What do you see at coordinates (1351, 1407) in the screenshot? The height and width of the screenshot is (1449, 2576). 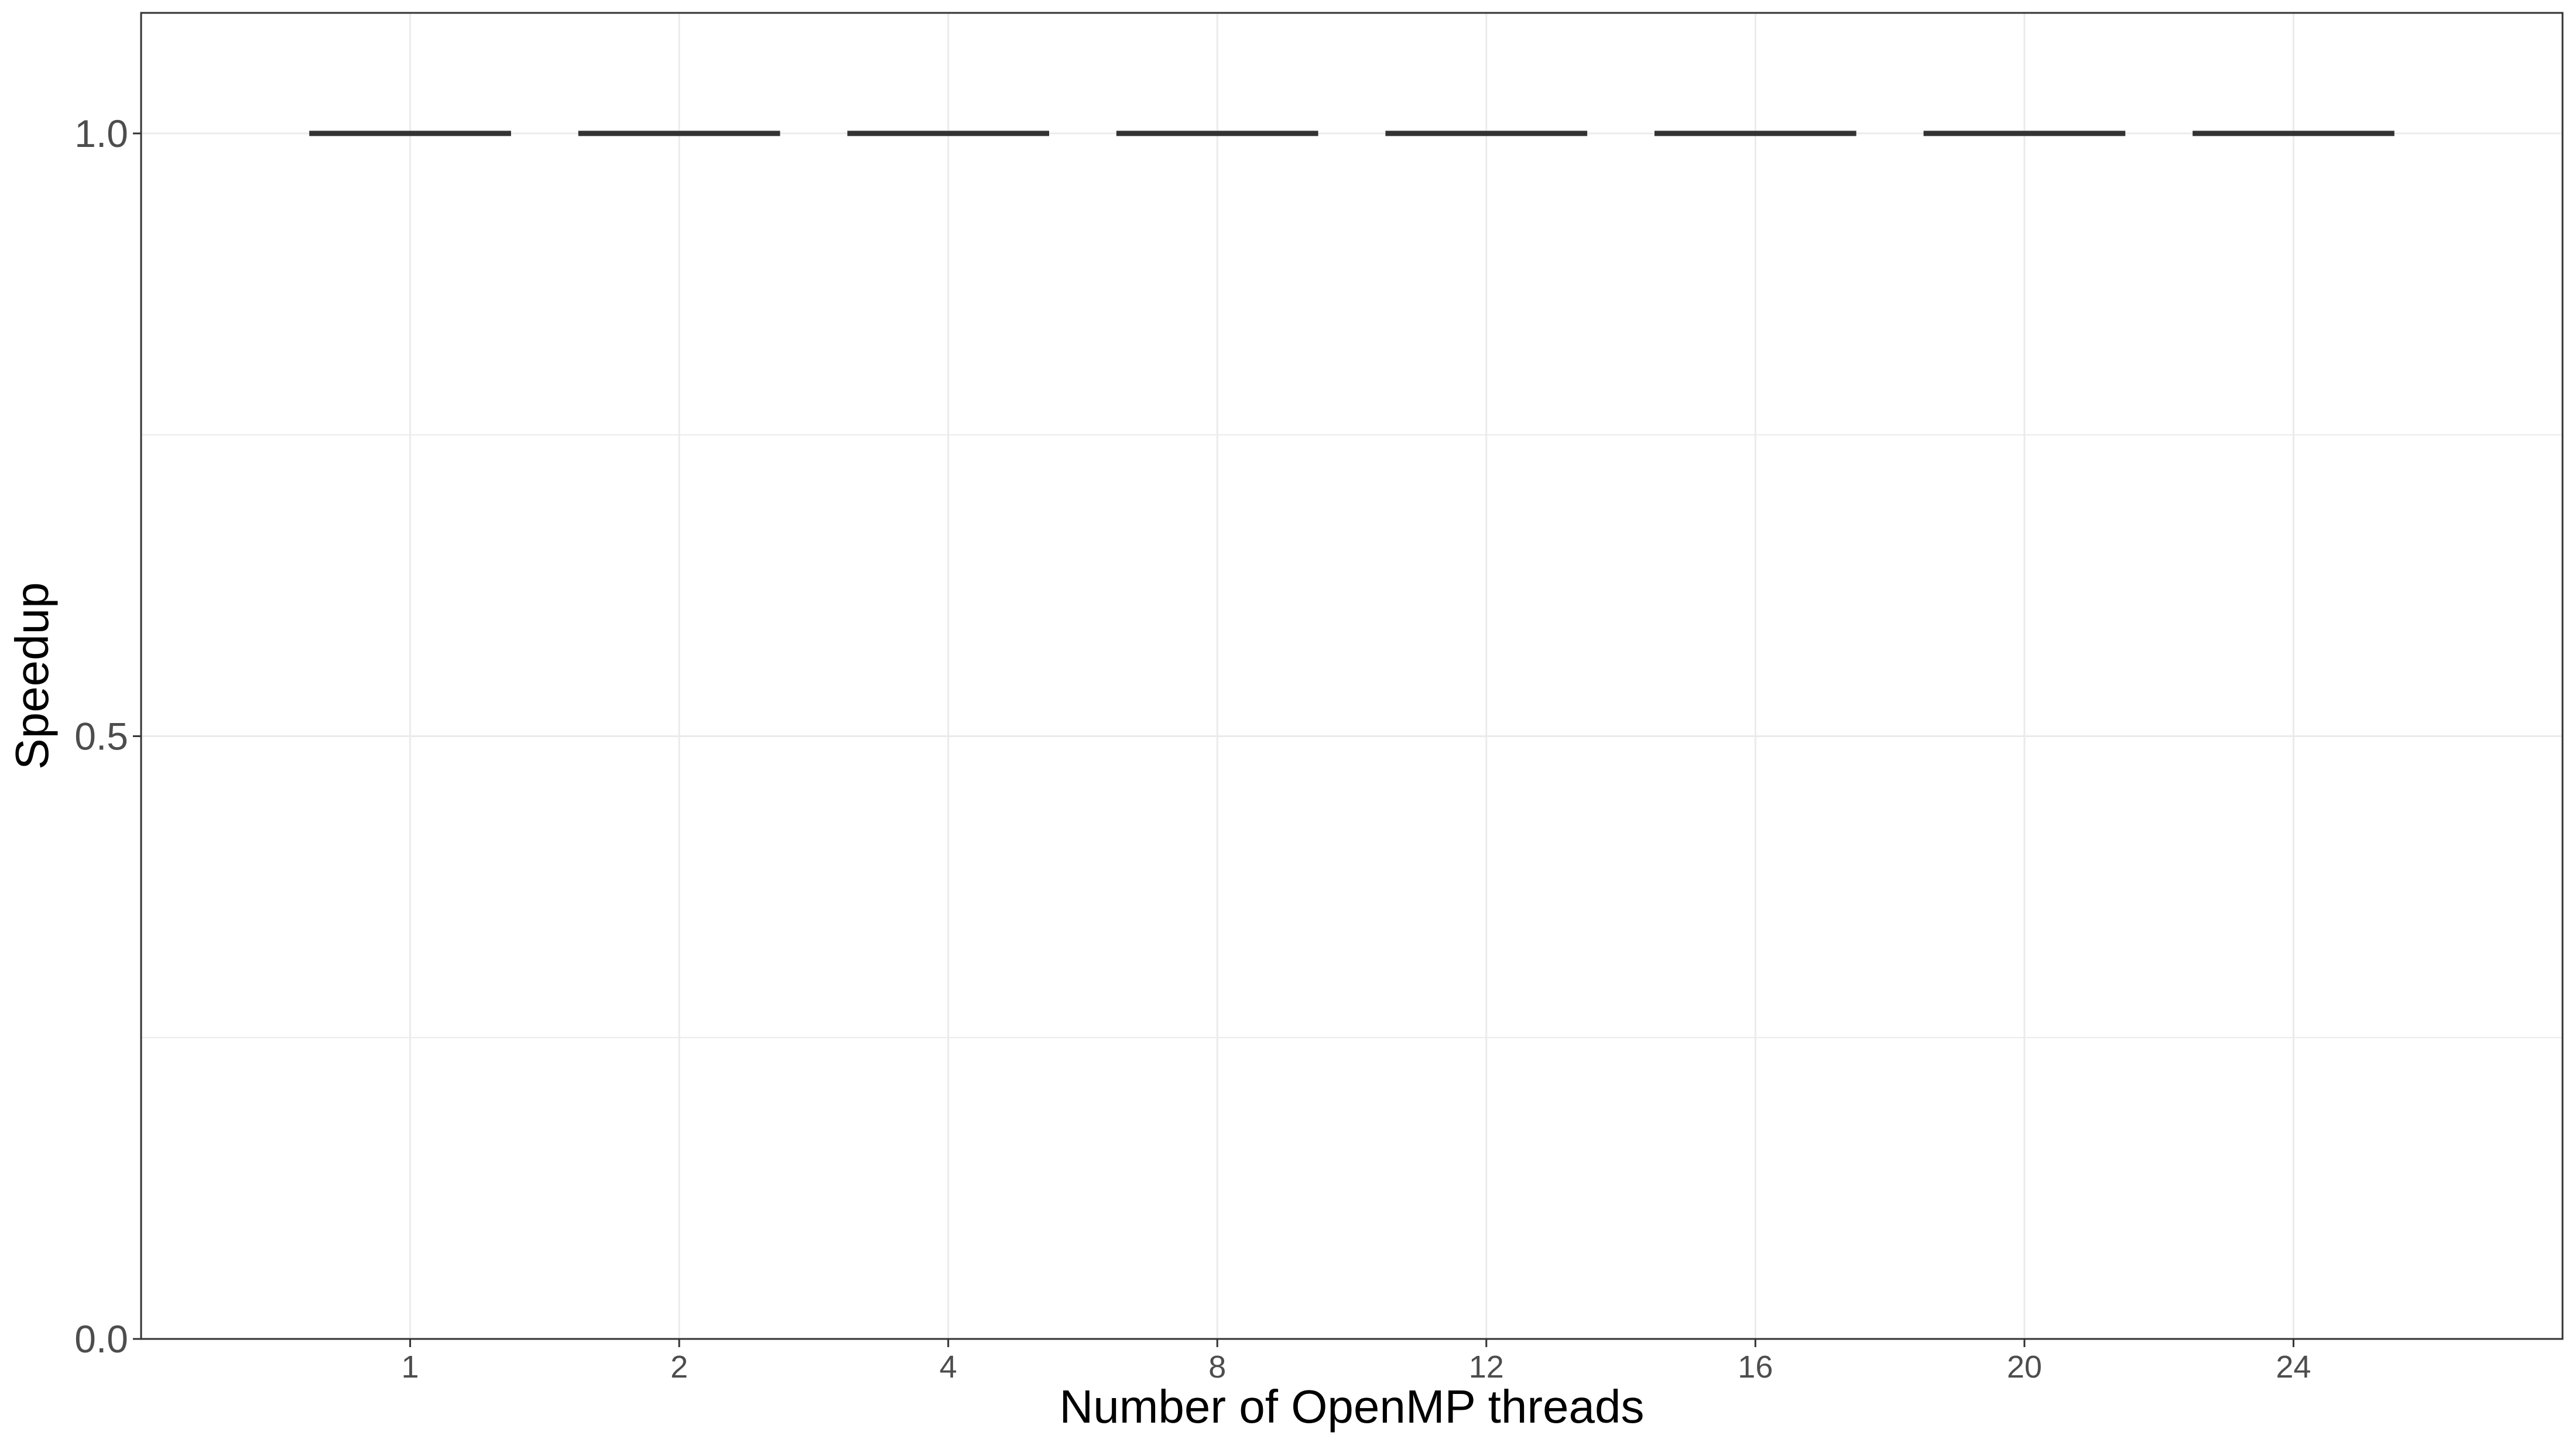 I see `x-axis-title: Number of OpenMP threads` at bounding box center [1351, 1407].